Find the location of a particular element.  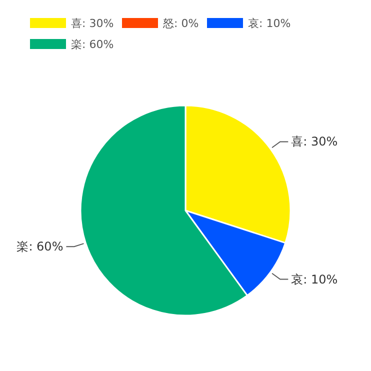

slice-label: 哀: 10% is located at coordinates (314, 279).